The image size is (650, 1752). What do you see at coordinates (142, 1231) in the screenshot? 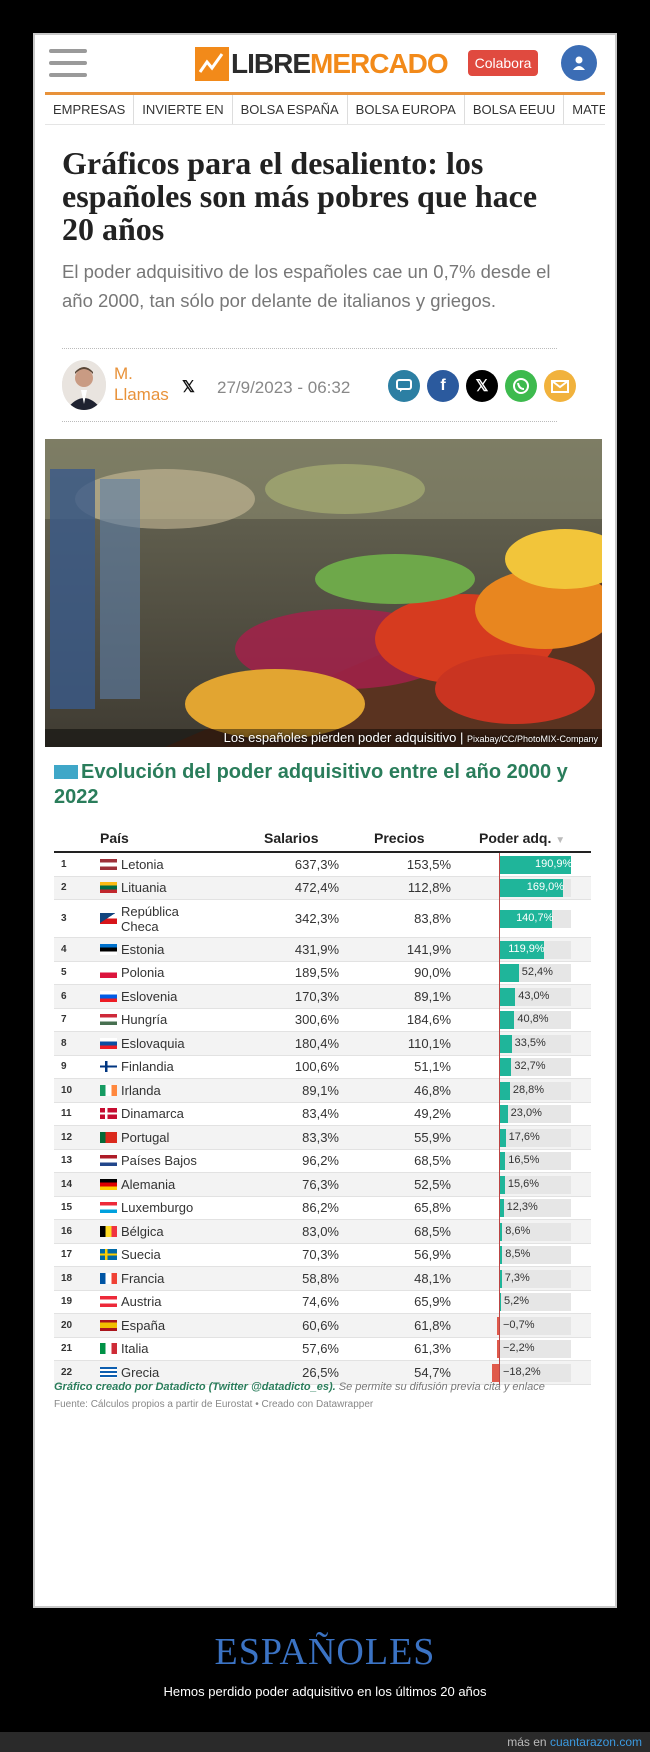
I see `country-cell: Bélgica` at bounding box center [142, 1231].